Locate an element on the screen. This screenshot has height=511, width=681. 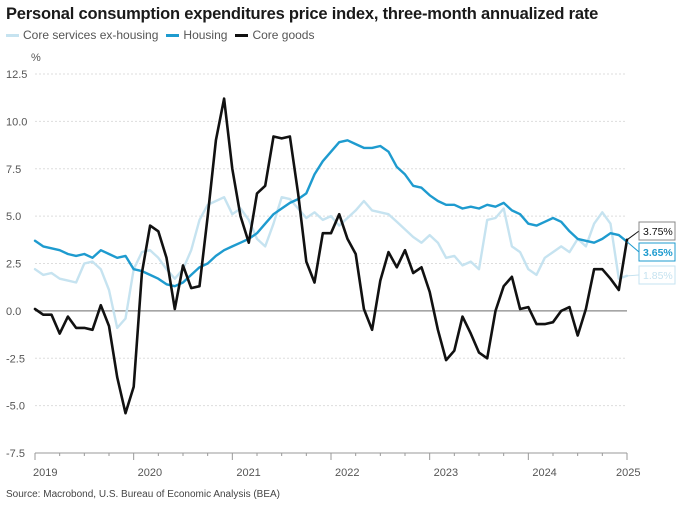
end-label-leader-core-services-ex-housing is located at coordinates (633, 275).